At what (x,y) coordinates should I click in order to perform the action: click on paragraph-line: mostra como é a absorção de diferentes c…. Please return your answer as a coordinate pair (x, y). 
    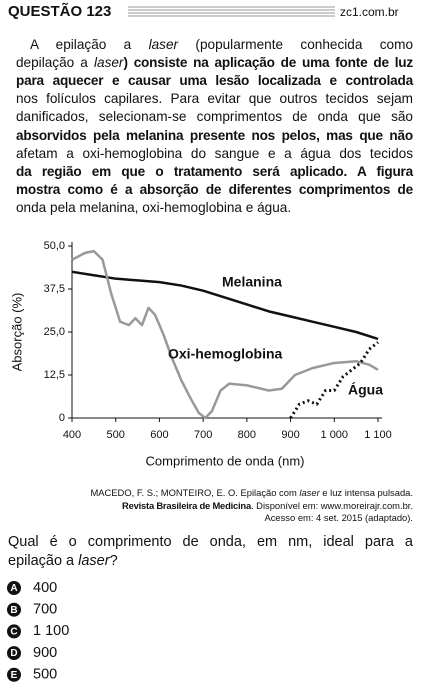
    Looking at the image, I should click on (214, 190).